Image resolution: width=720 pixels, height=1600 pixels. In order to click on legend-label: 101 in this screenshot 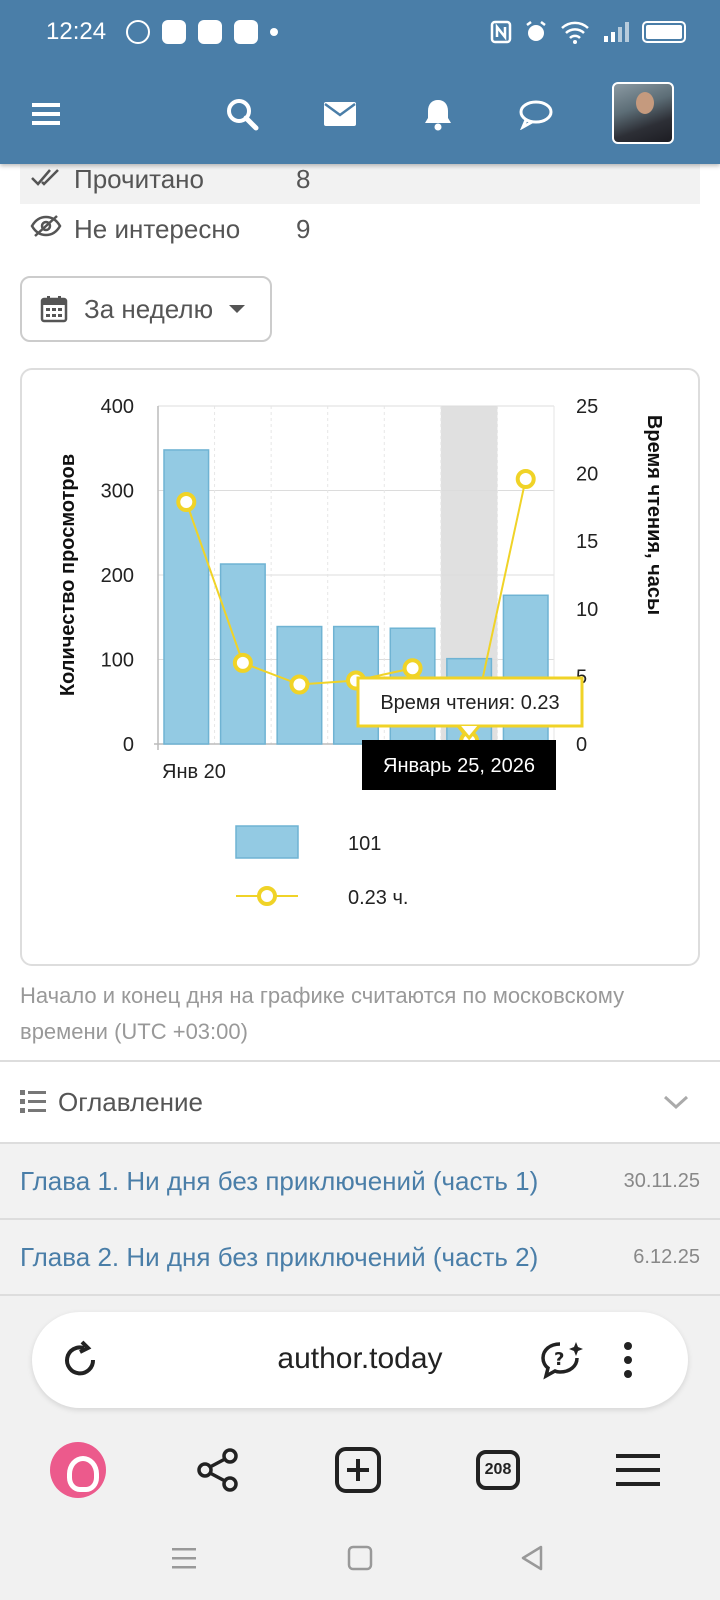, I will do `click(364, 844)`.